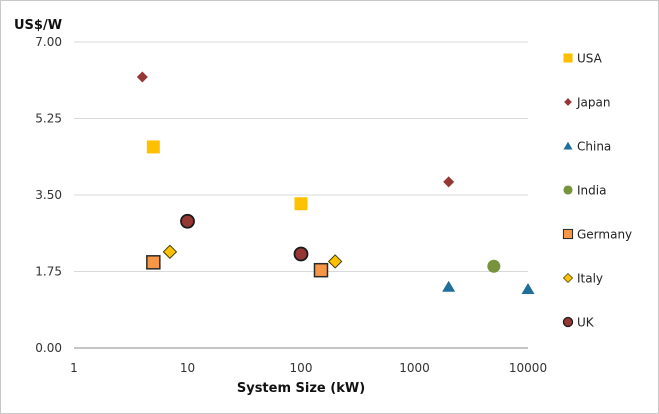  I want to click on legend-marker-italy, so click(568, 278).